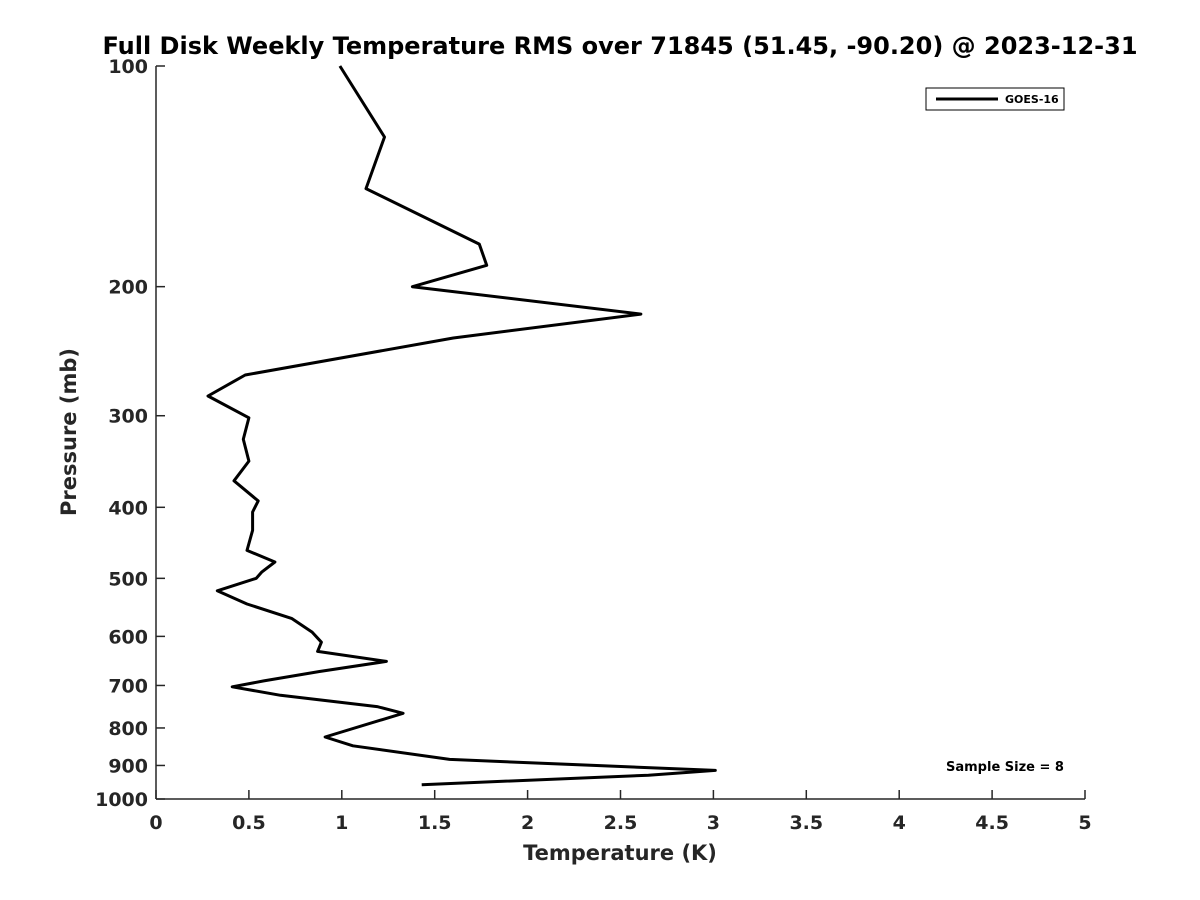  Describe the element at coordinates (155, 823) in the screenshot. I see `x-tick-label: 0` at that location.